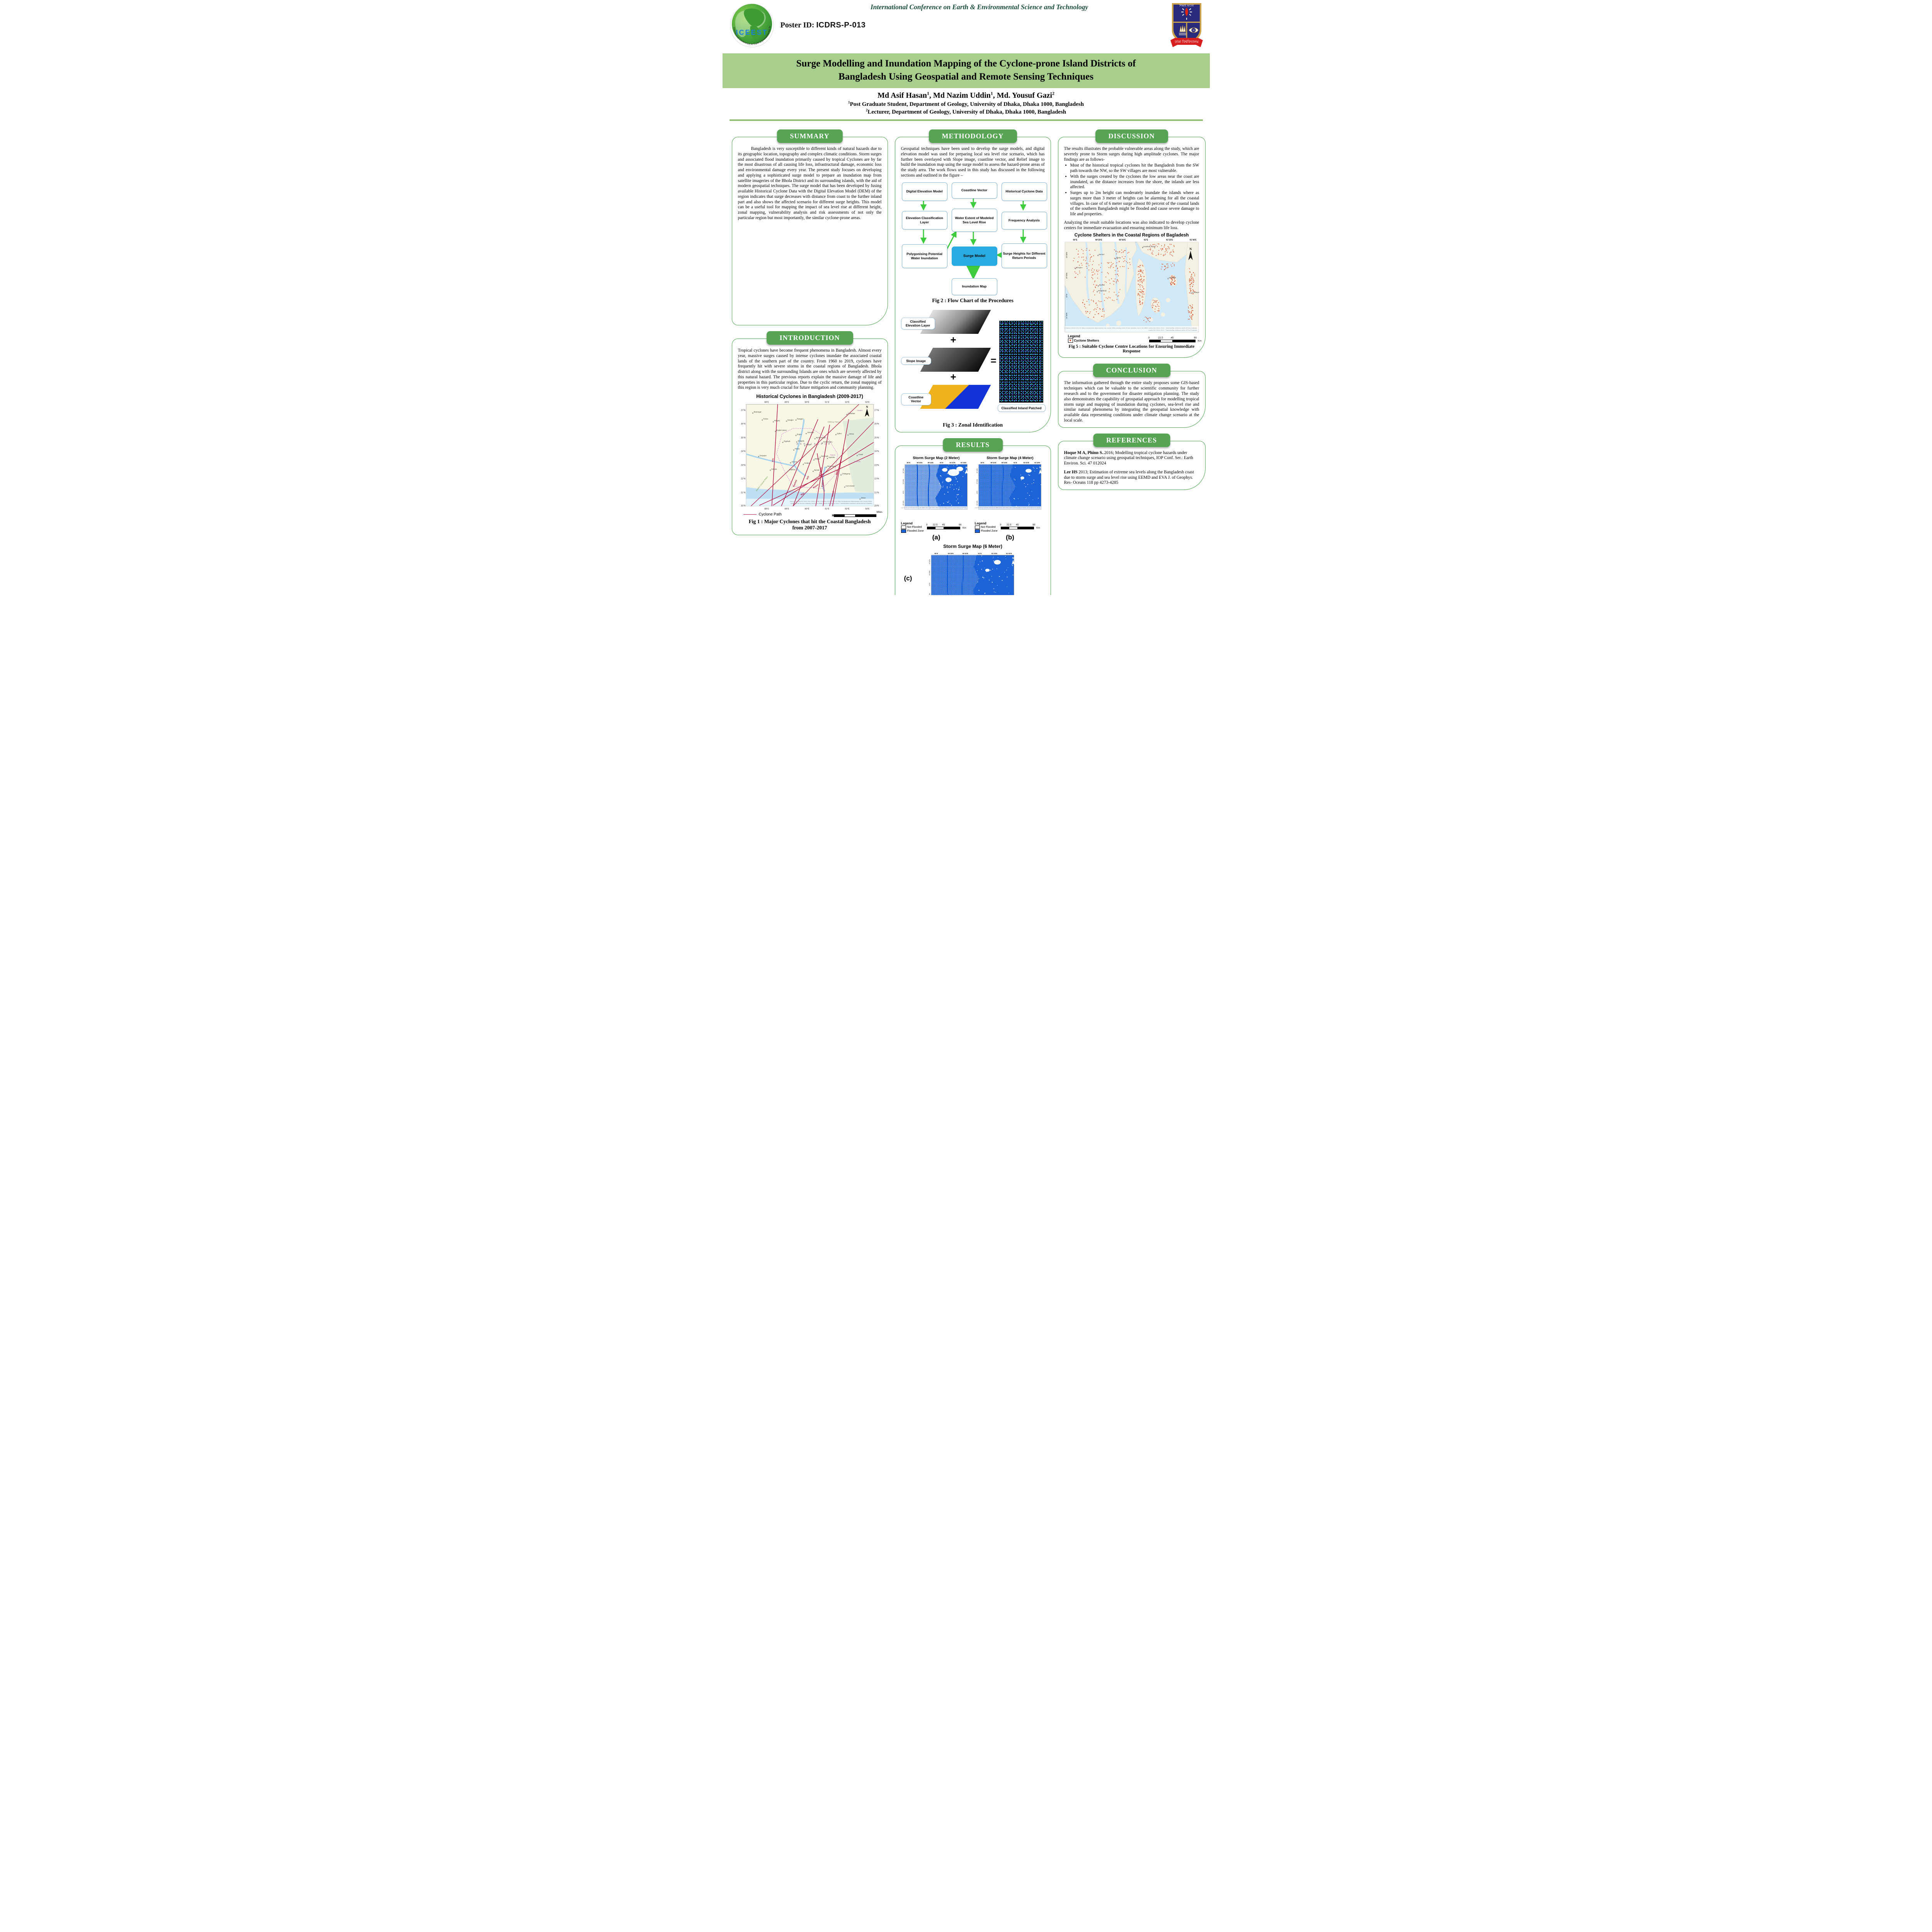 Image resolution: width=1932 pixels, height=1932 pixels. What do you see at coordinates (908, 578) in the screenshot?
I see `map-c-letter: (c)` at bounding box center [908, 578].